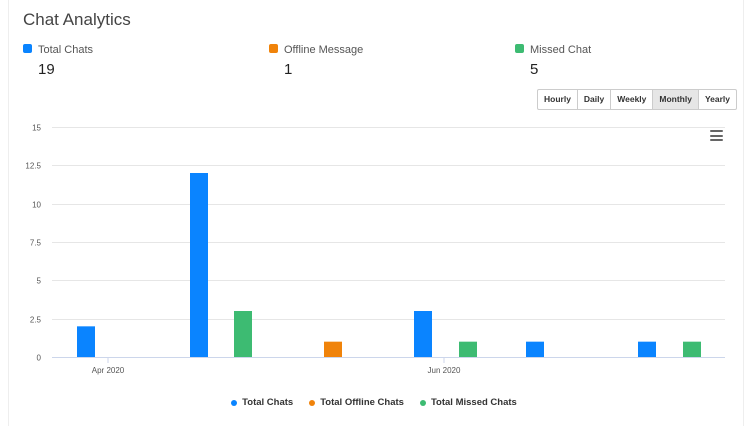  What do you see at coordinates (676, 99) in the screenshot?
I see `monthly-button: Monthly` at bounding box center [676, 99].